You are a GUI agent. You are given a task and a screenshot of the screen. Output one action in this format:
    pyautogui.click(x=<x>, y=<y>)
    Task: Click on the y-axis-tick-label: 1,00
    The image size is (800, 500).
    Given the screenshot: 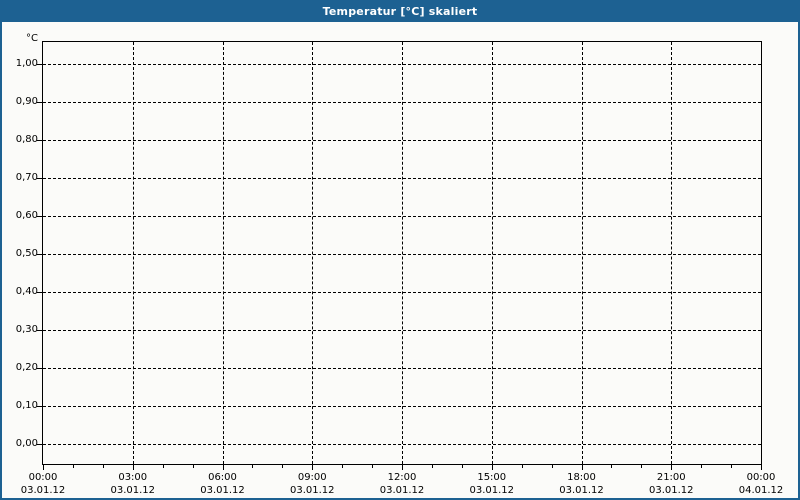 What is the action you would take?
    pyautogui.click(x=26, y=63)
    